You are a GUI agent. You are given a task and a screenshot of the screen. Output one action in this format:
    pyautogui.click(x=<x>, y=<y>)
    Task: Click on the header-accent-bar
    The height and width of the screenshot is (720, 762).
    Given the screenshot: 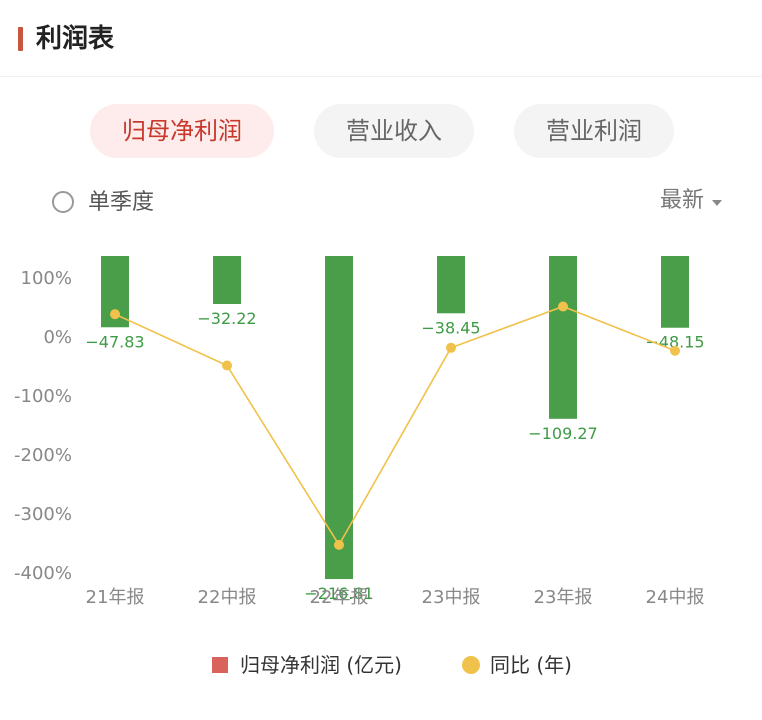 What is the action you would take?
    pyautogui.click(x=20, y=39)
    